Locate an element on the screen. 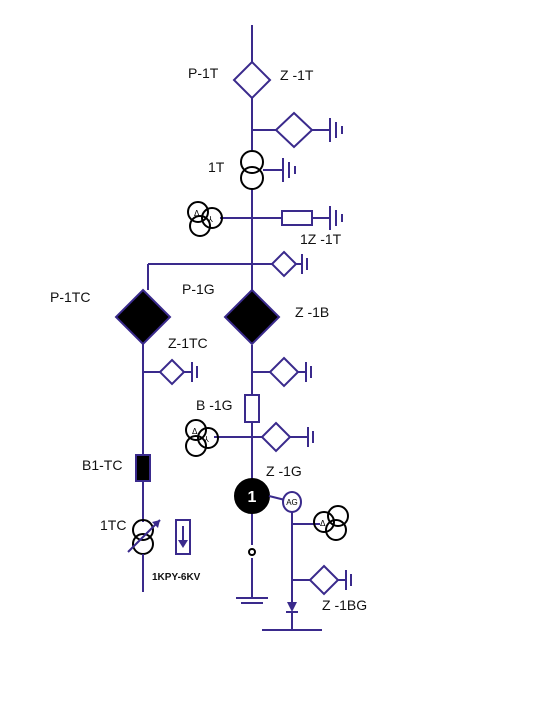 Image resolution: width=543 pixels, height=718 pixels. transformer-1t is located at coordinates (268, 170).